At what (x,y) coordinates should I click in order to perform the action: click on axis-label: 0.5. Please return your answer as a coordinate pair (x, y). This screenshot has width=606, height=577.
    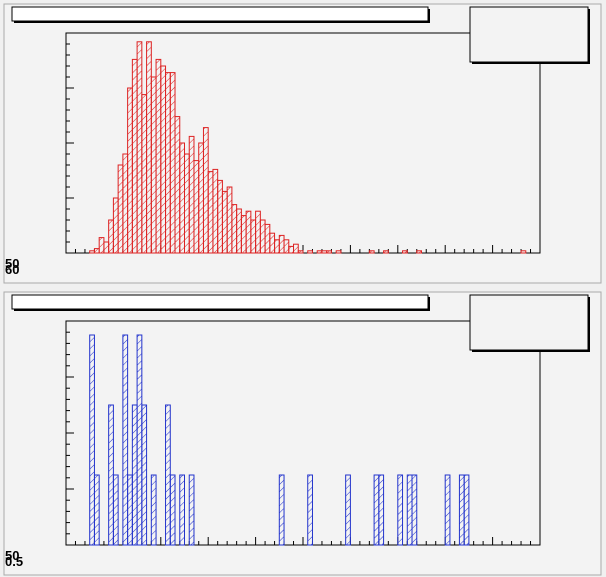
    Looking at the image, I should click on (14, 561).